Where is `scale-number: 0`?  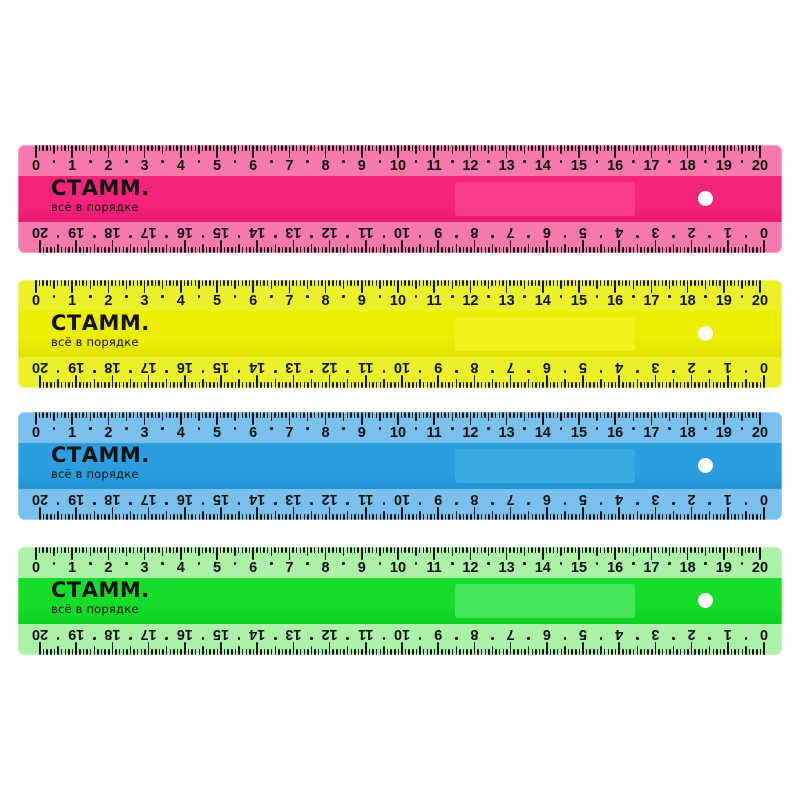
scale-number: 0 is located at coordinates (764, 367).